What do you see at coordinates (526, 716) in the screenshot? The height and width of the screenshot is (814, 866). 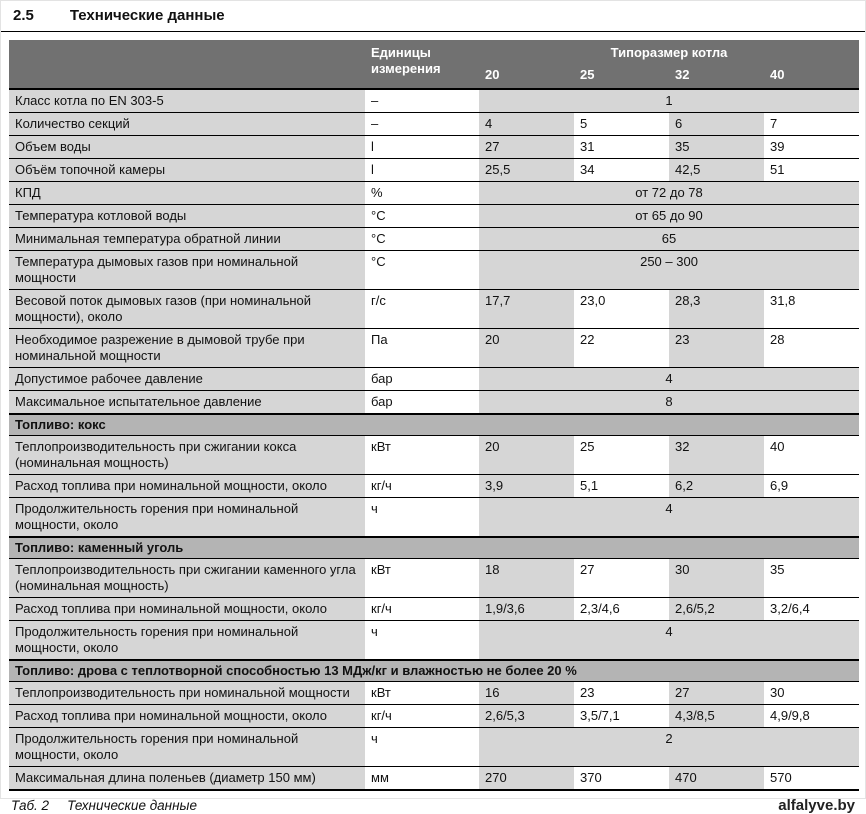 I see `value-cell: 2,6/5,3` at bounding box center [526, 716].